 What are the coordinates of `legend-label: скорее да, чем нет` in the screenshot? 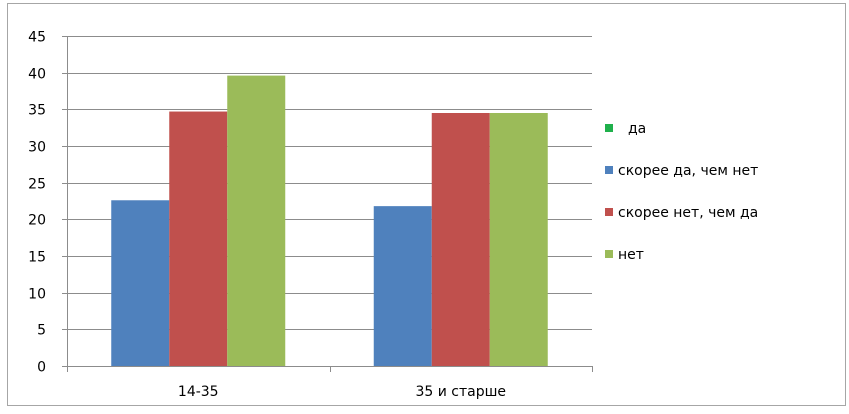 It's located at (688, 171).